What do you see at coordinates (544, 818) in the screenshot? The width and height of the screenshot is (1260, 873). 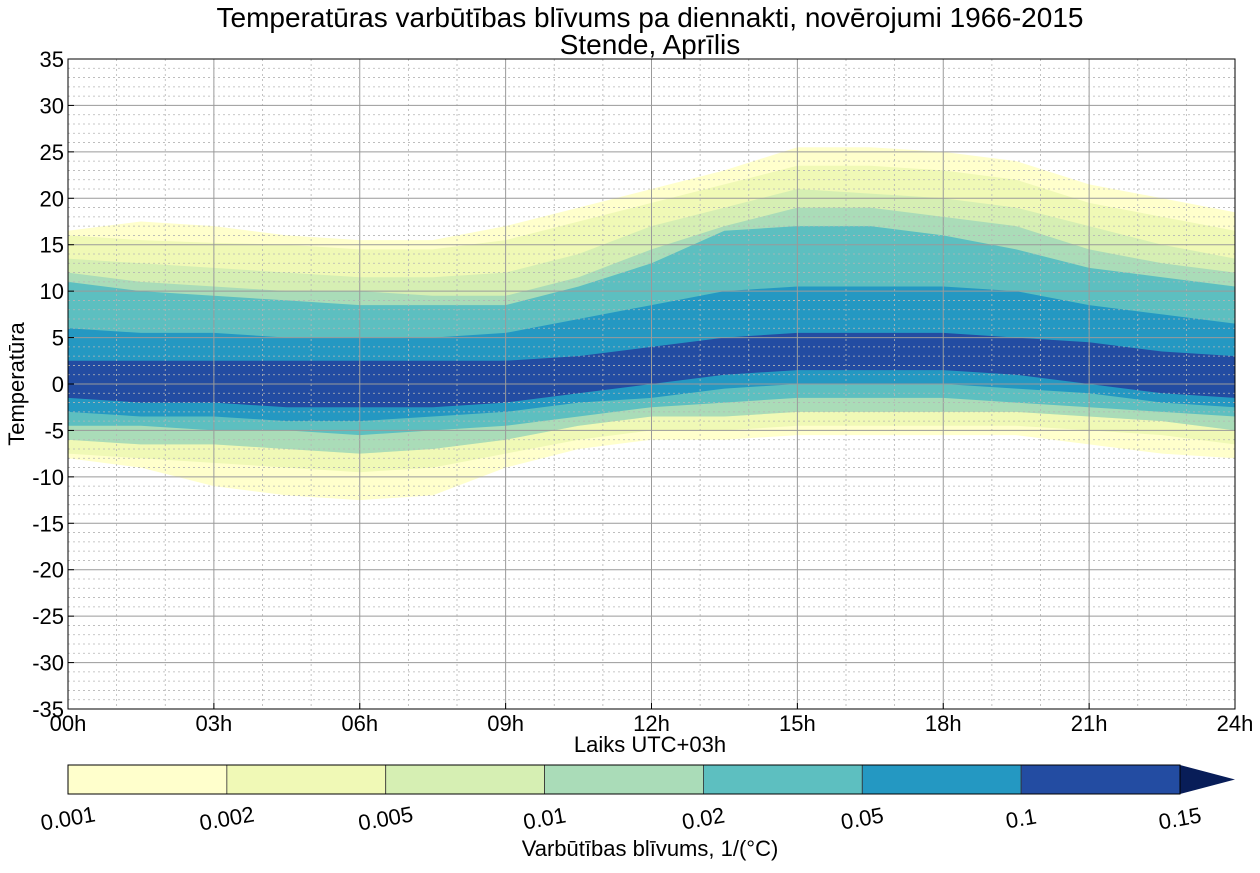 I see `colorbar-tick-label: 0.01` at bounding box center [544, 818].